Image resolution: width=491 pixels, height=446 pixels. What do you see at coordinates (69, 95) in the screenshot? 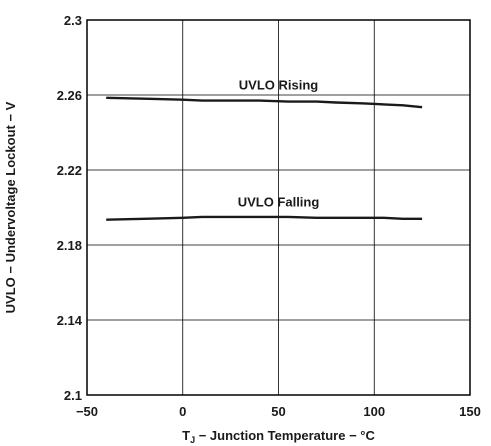
I see `y-tick-label: 2.26` at bounding box center [69, 95].